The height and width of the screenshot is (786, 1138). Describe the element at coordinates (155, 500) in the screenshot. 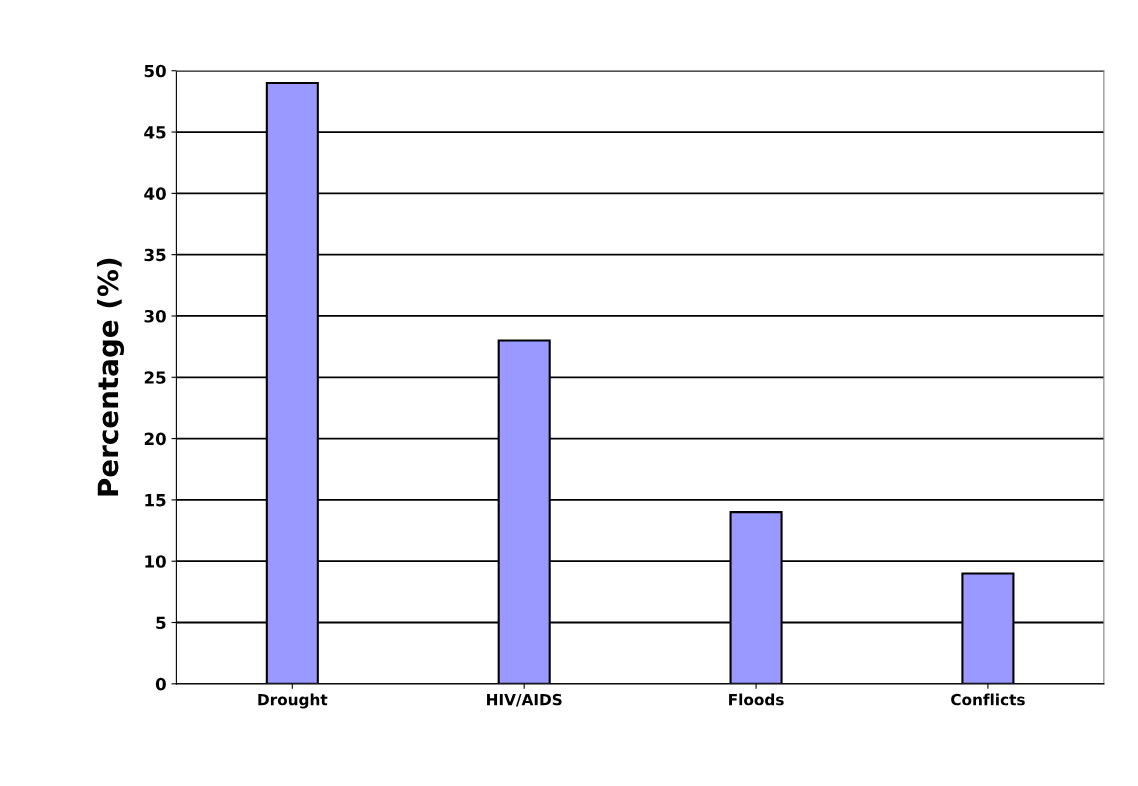

I see `y-tick-label: 15` at that location.